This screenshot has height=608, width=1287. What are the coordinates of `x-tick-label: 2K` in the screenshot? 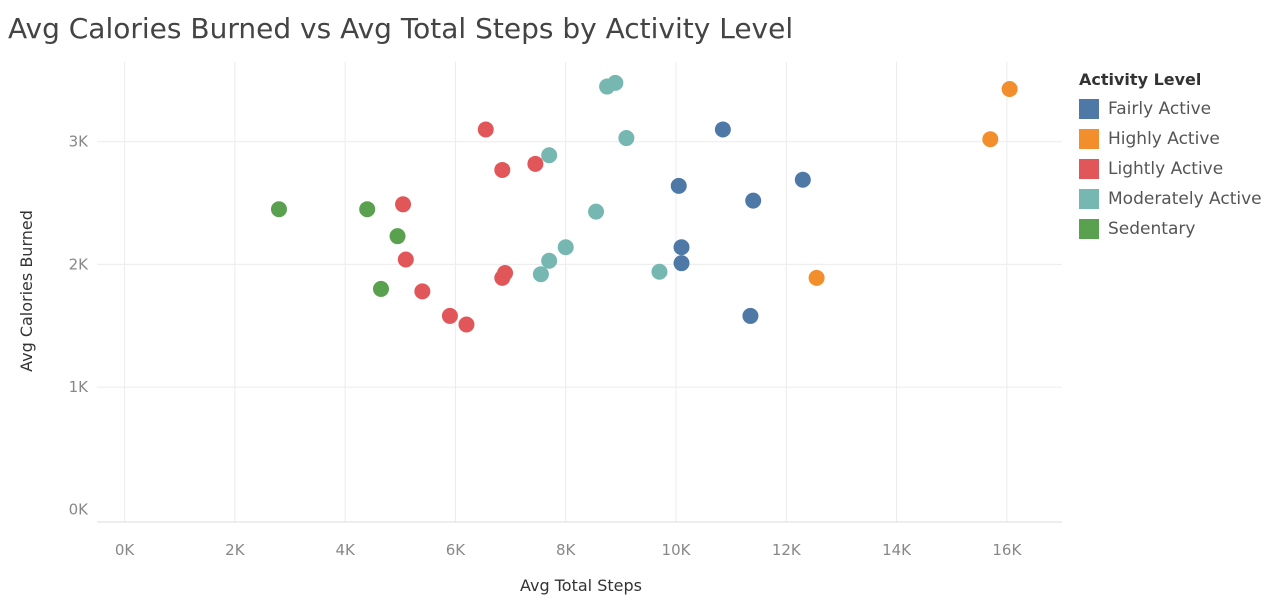 It's located at (235, 550).